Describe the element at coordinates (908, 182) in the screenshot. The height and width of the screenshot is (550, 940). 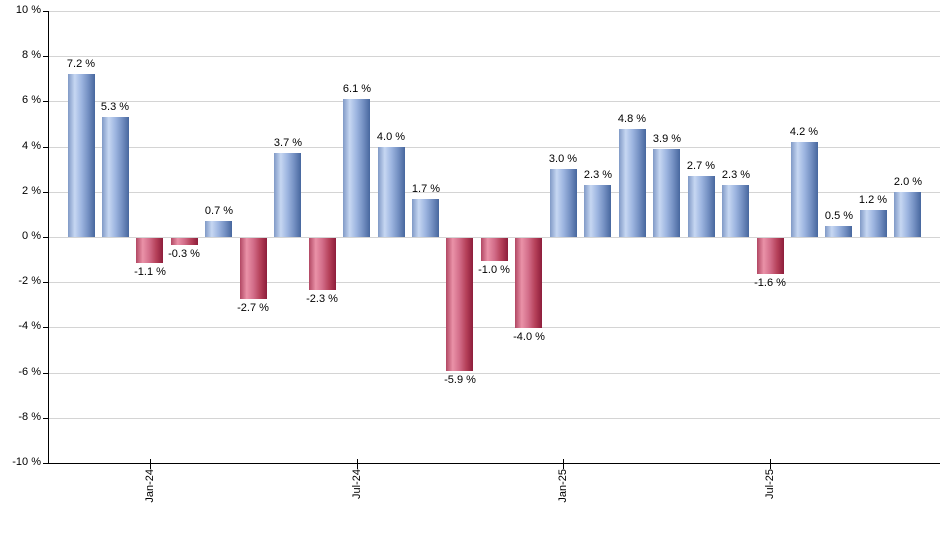
I see `bar-value-label: 2.0 %` at that location.